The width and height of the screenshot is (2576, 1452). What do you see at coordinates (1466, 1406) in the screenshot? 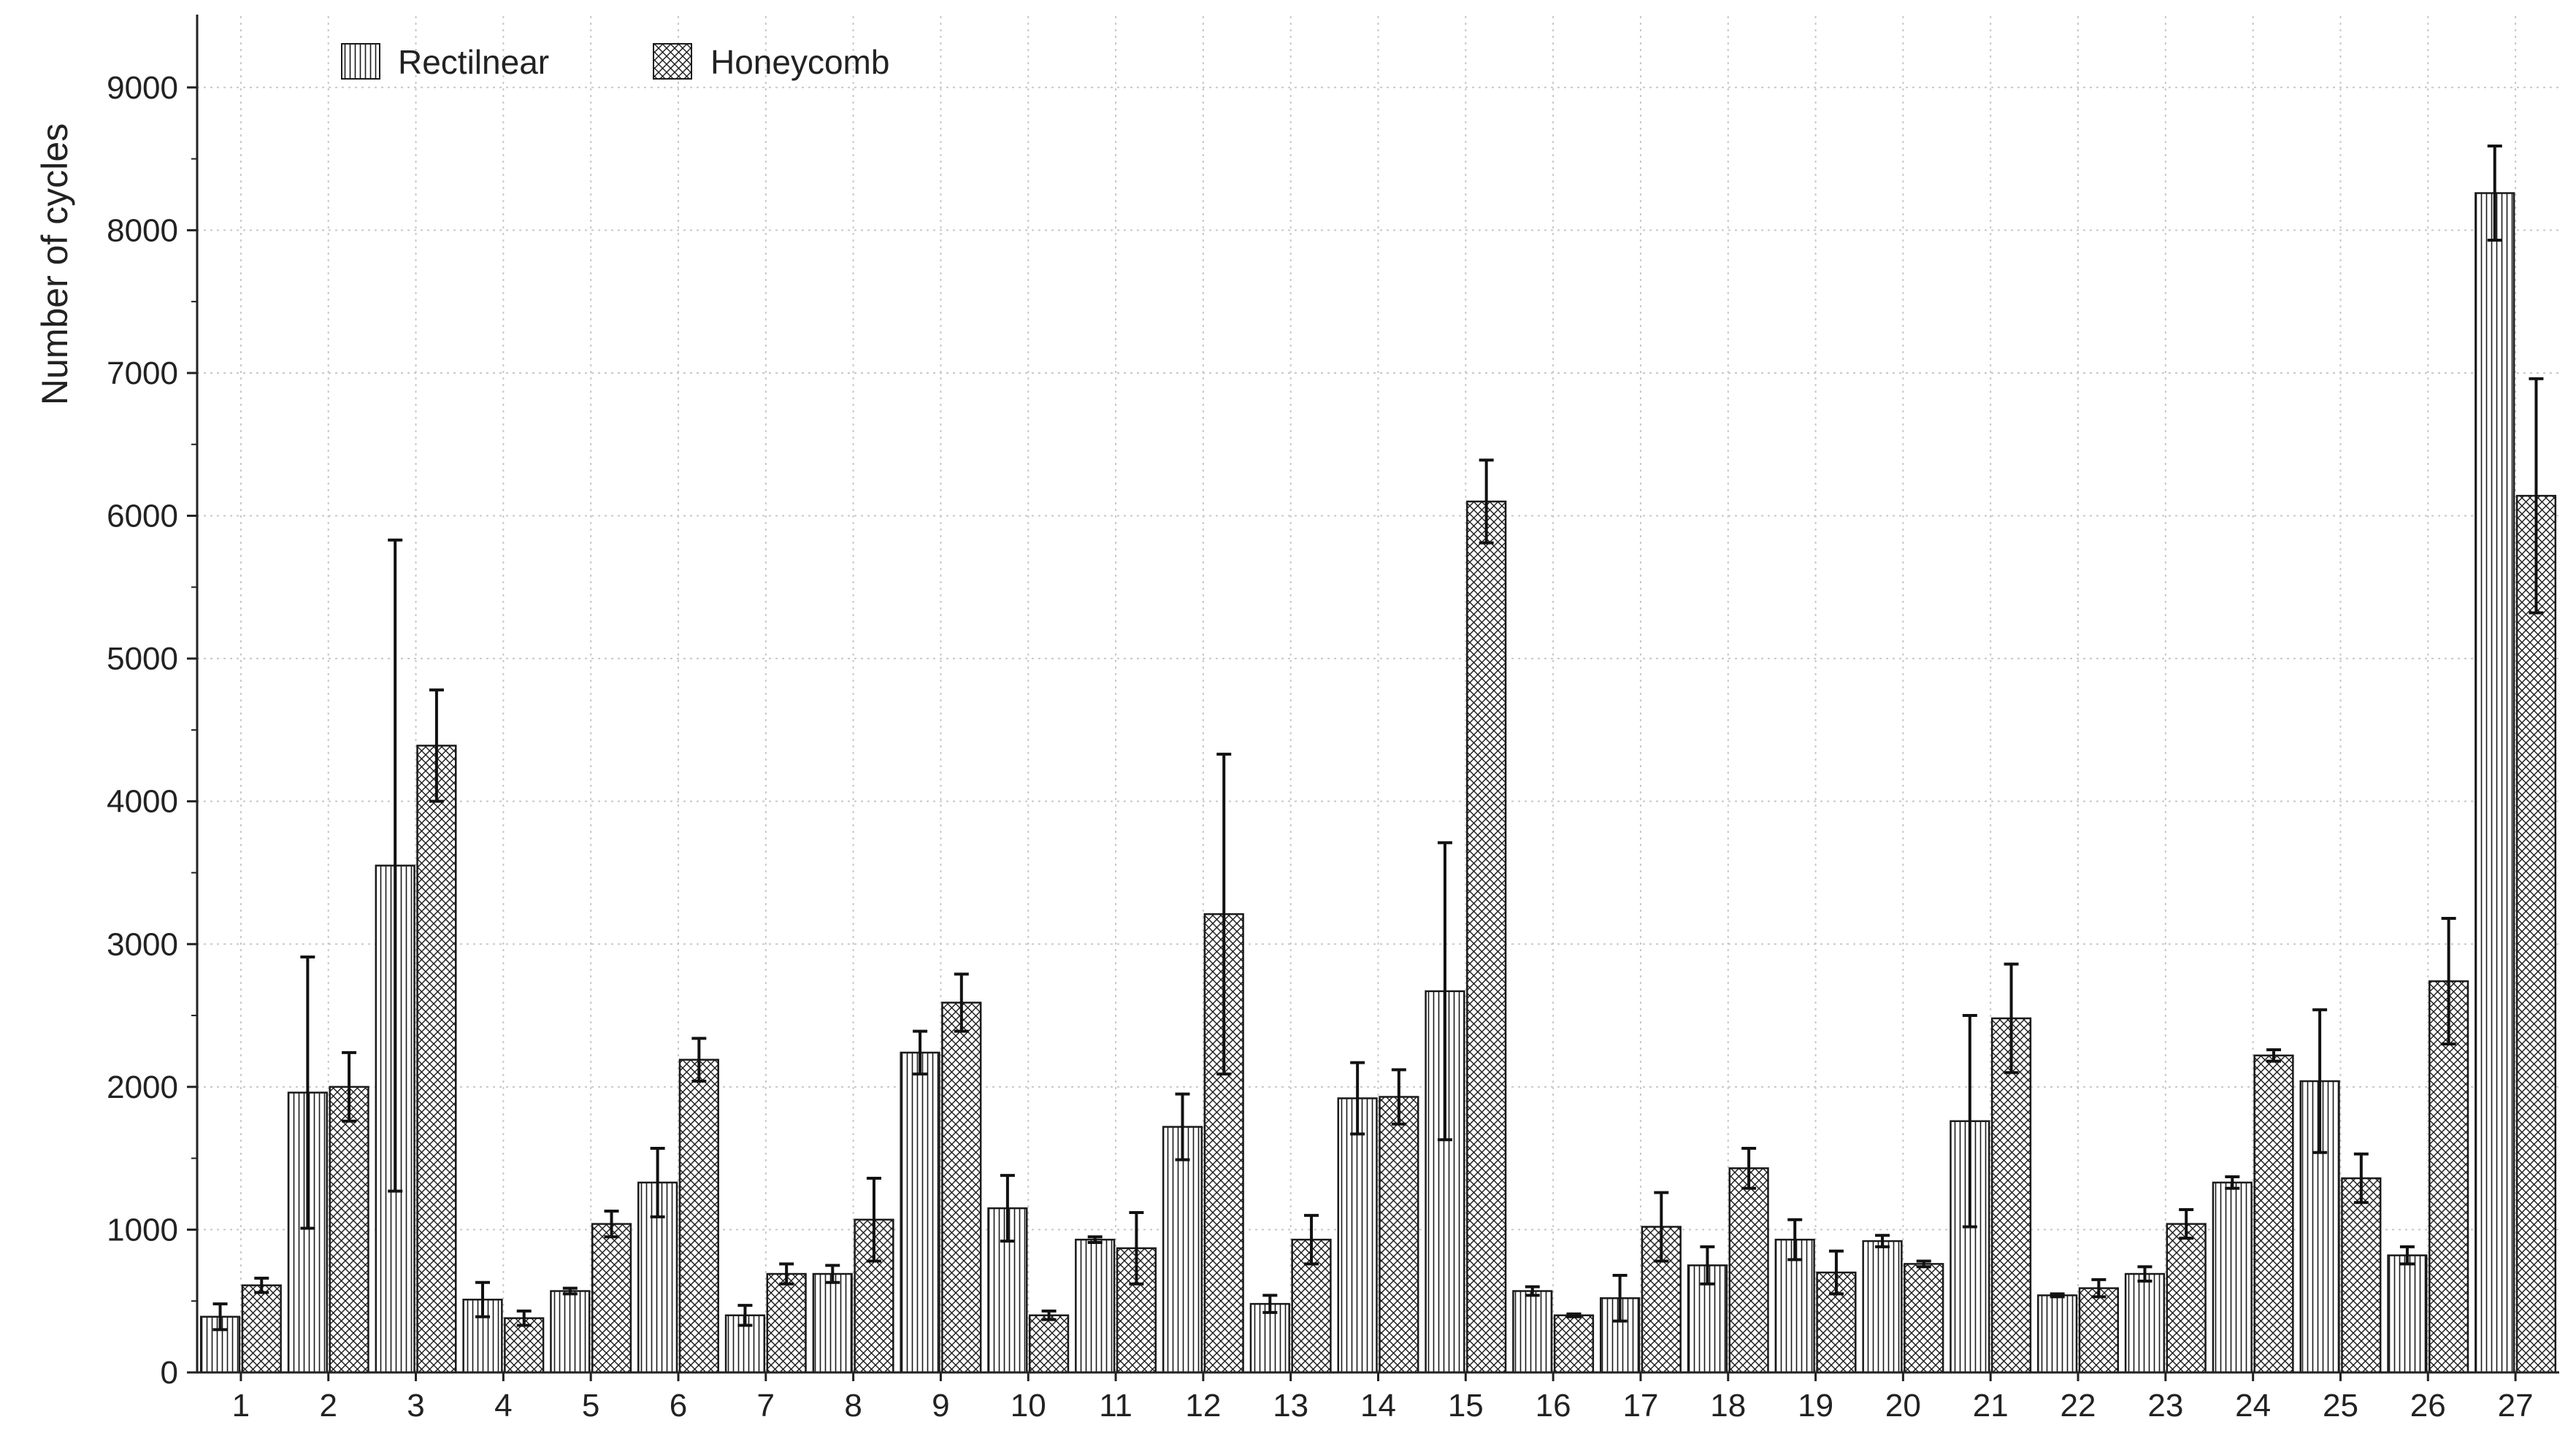
I see `x-tick-label-15: 15` at bounding box center [1466, 1406].